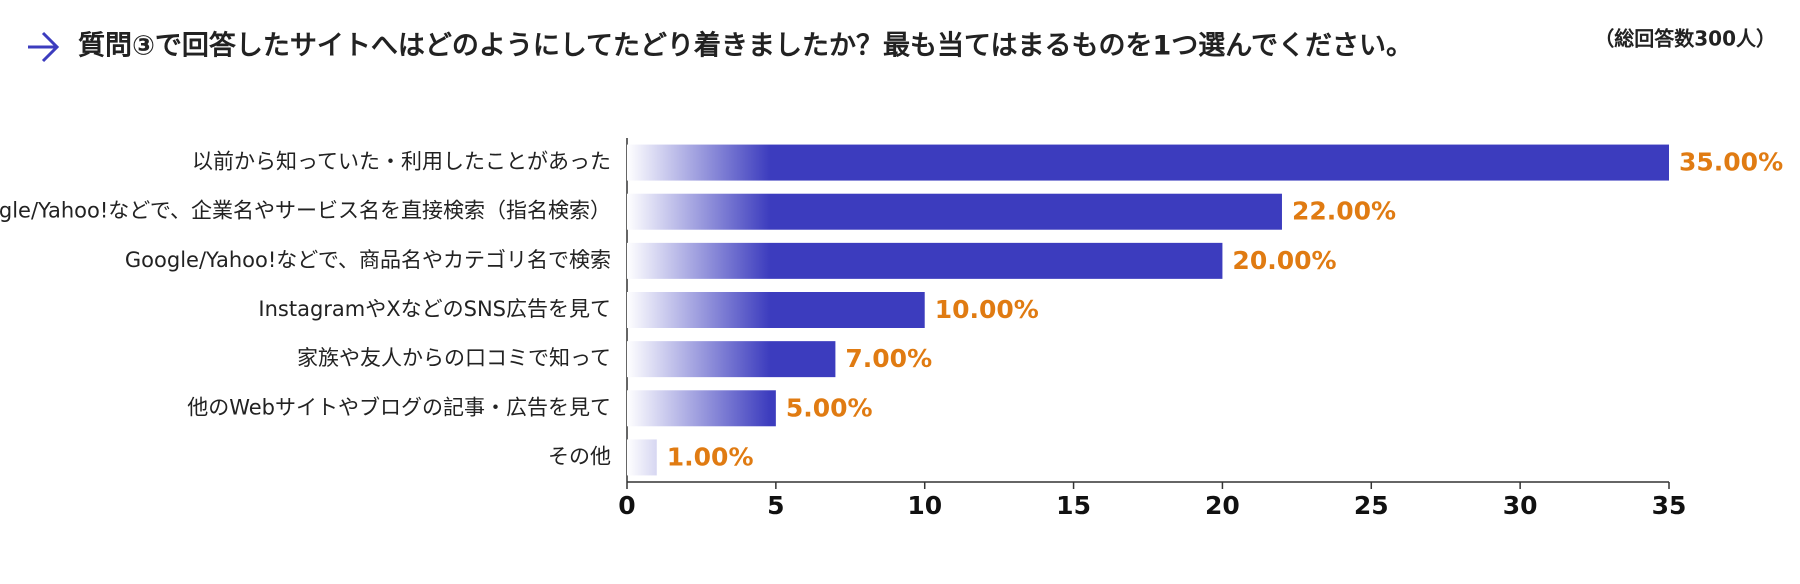 This screenshot has width=1800, height=584. Describe the element at coordinates (1284, 260) in the screenshot. I see `value-label: 20.00%` at that location.